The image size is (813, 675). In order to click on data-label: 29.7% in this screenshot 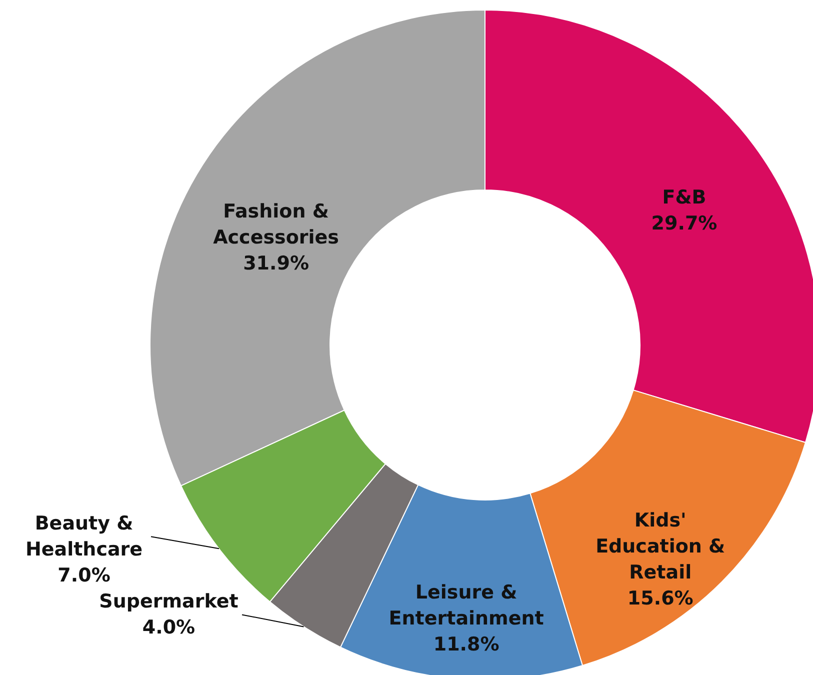, I will do `click(684, 223)`.